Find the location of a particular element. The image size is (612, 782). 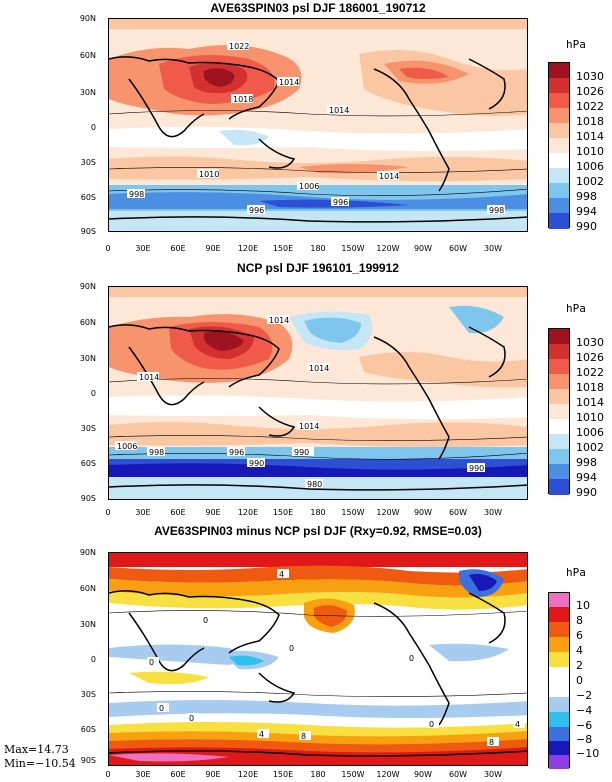

legend-label: −6 is located at coordinates (584, 725).